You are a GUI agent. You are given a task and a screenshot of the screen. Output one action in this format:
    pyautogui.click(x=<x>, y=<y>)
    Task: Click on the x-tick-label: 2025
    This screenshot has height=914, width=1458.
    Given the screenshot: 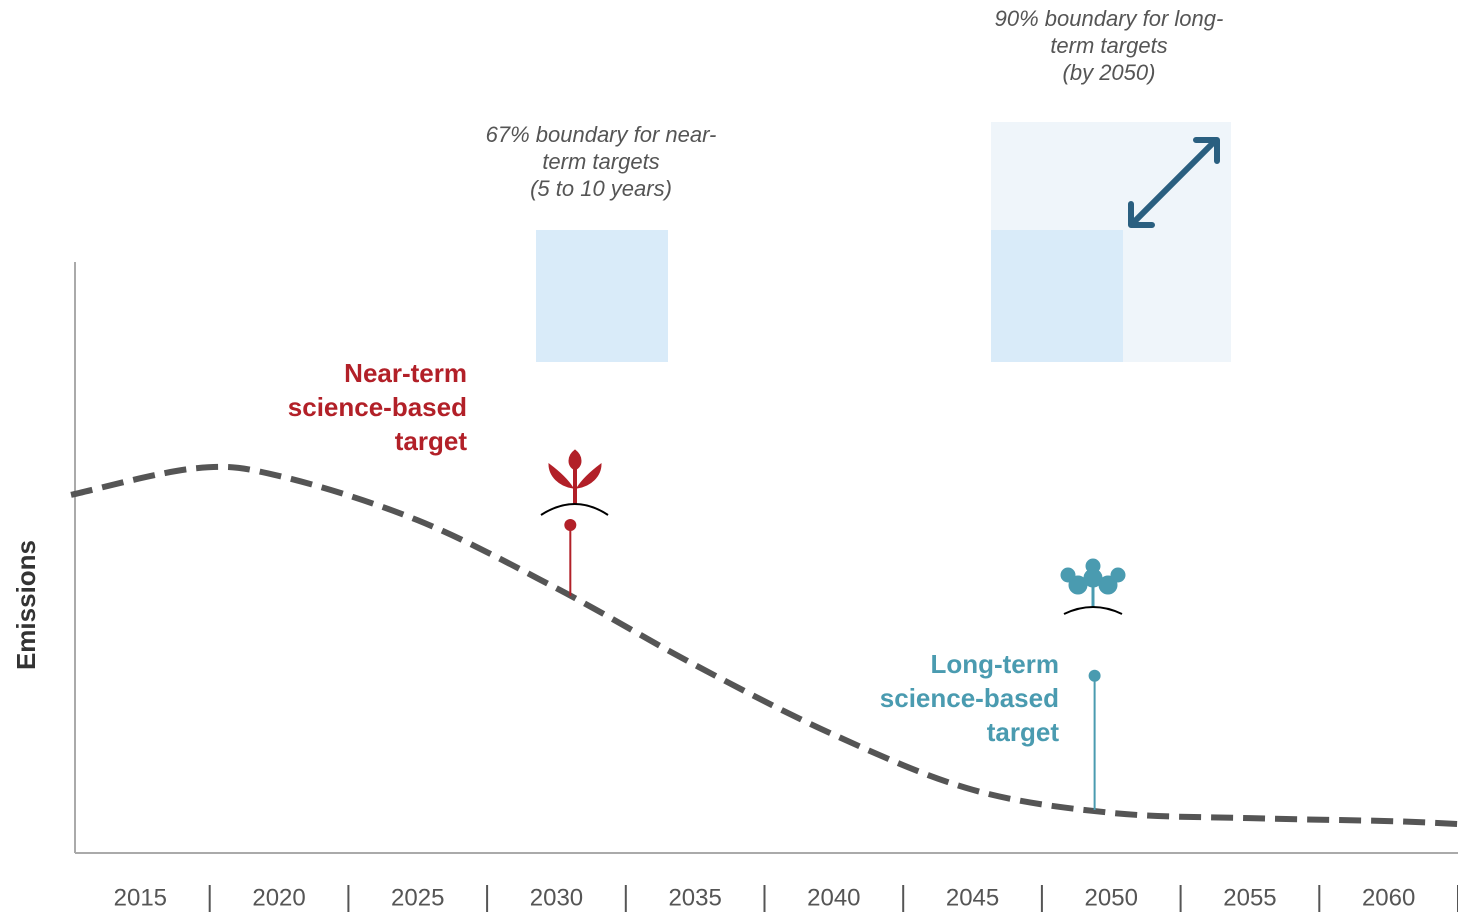 What is the action you would take?
    pyautogui.click(x=417, y=897)
    